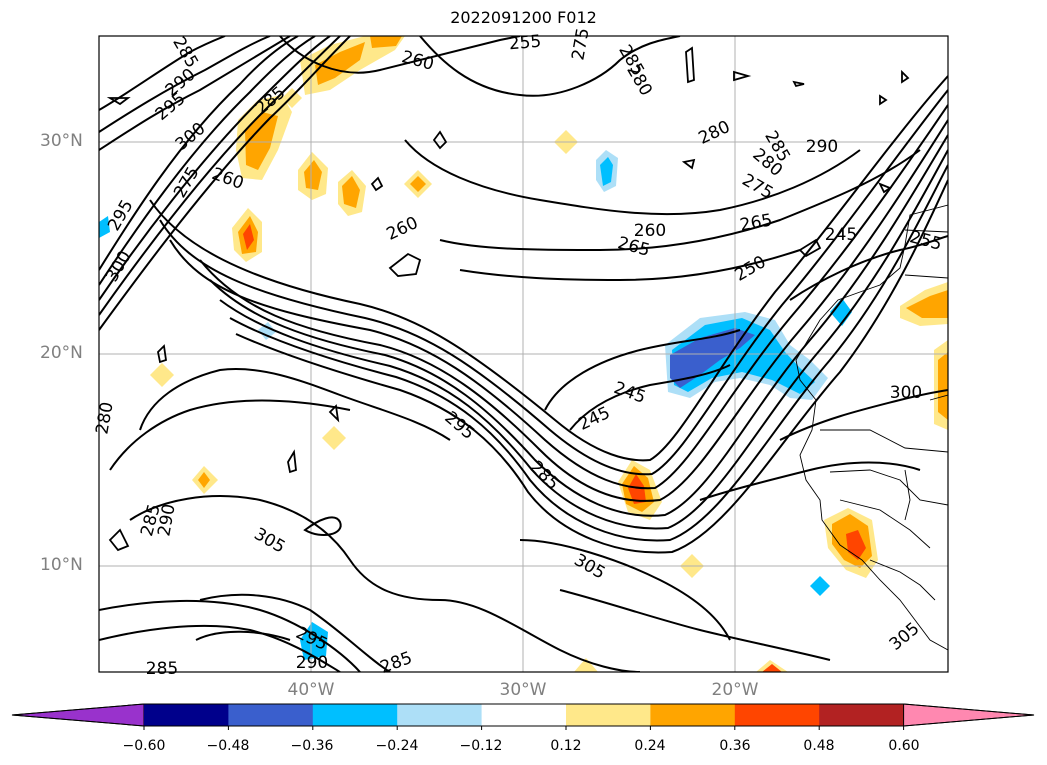 This screenshot has width=1047, height=765. Describe the element at coordinates (311, 690) in the screenshot. I see `lon-label-40w: 40°W` at that location.